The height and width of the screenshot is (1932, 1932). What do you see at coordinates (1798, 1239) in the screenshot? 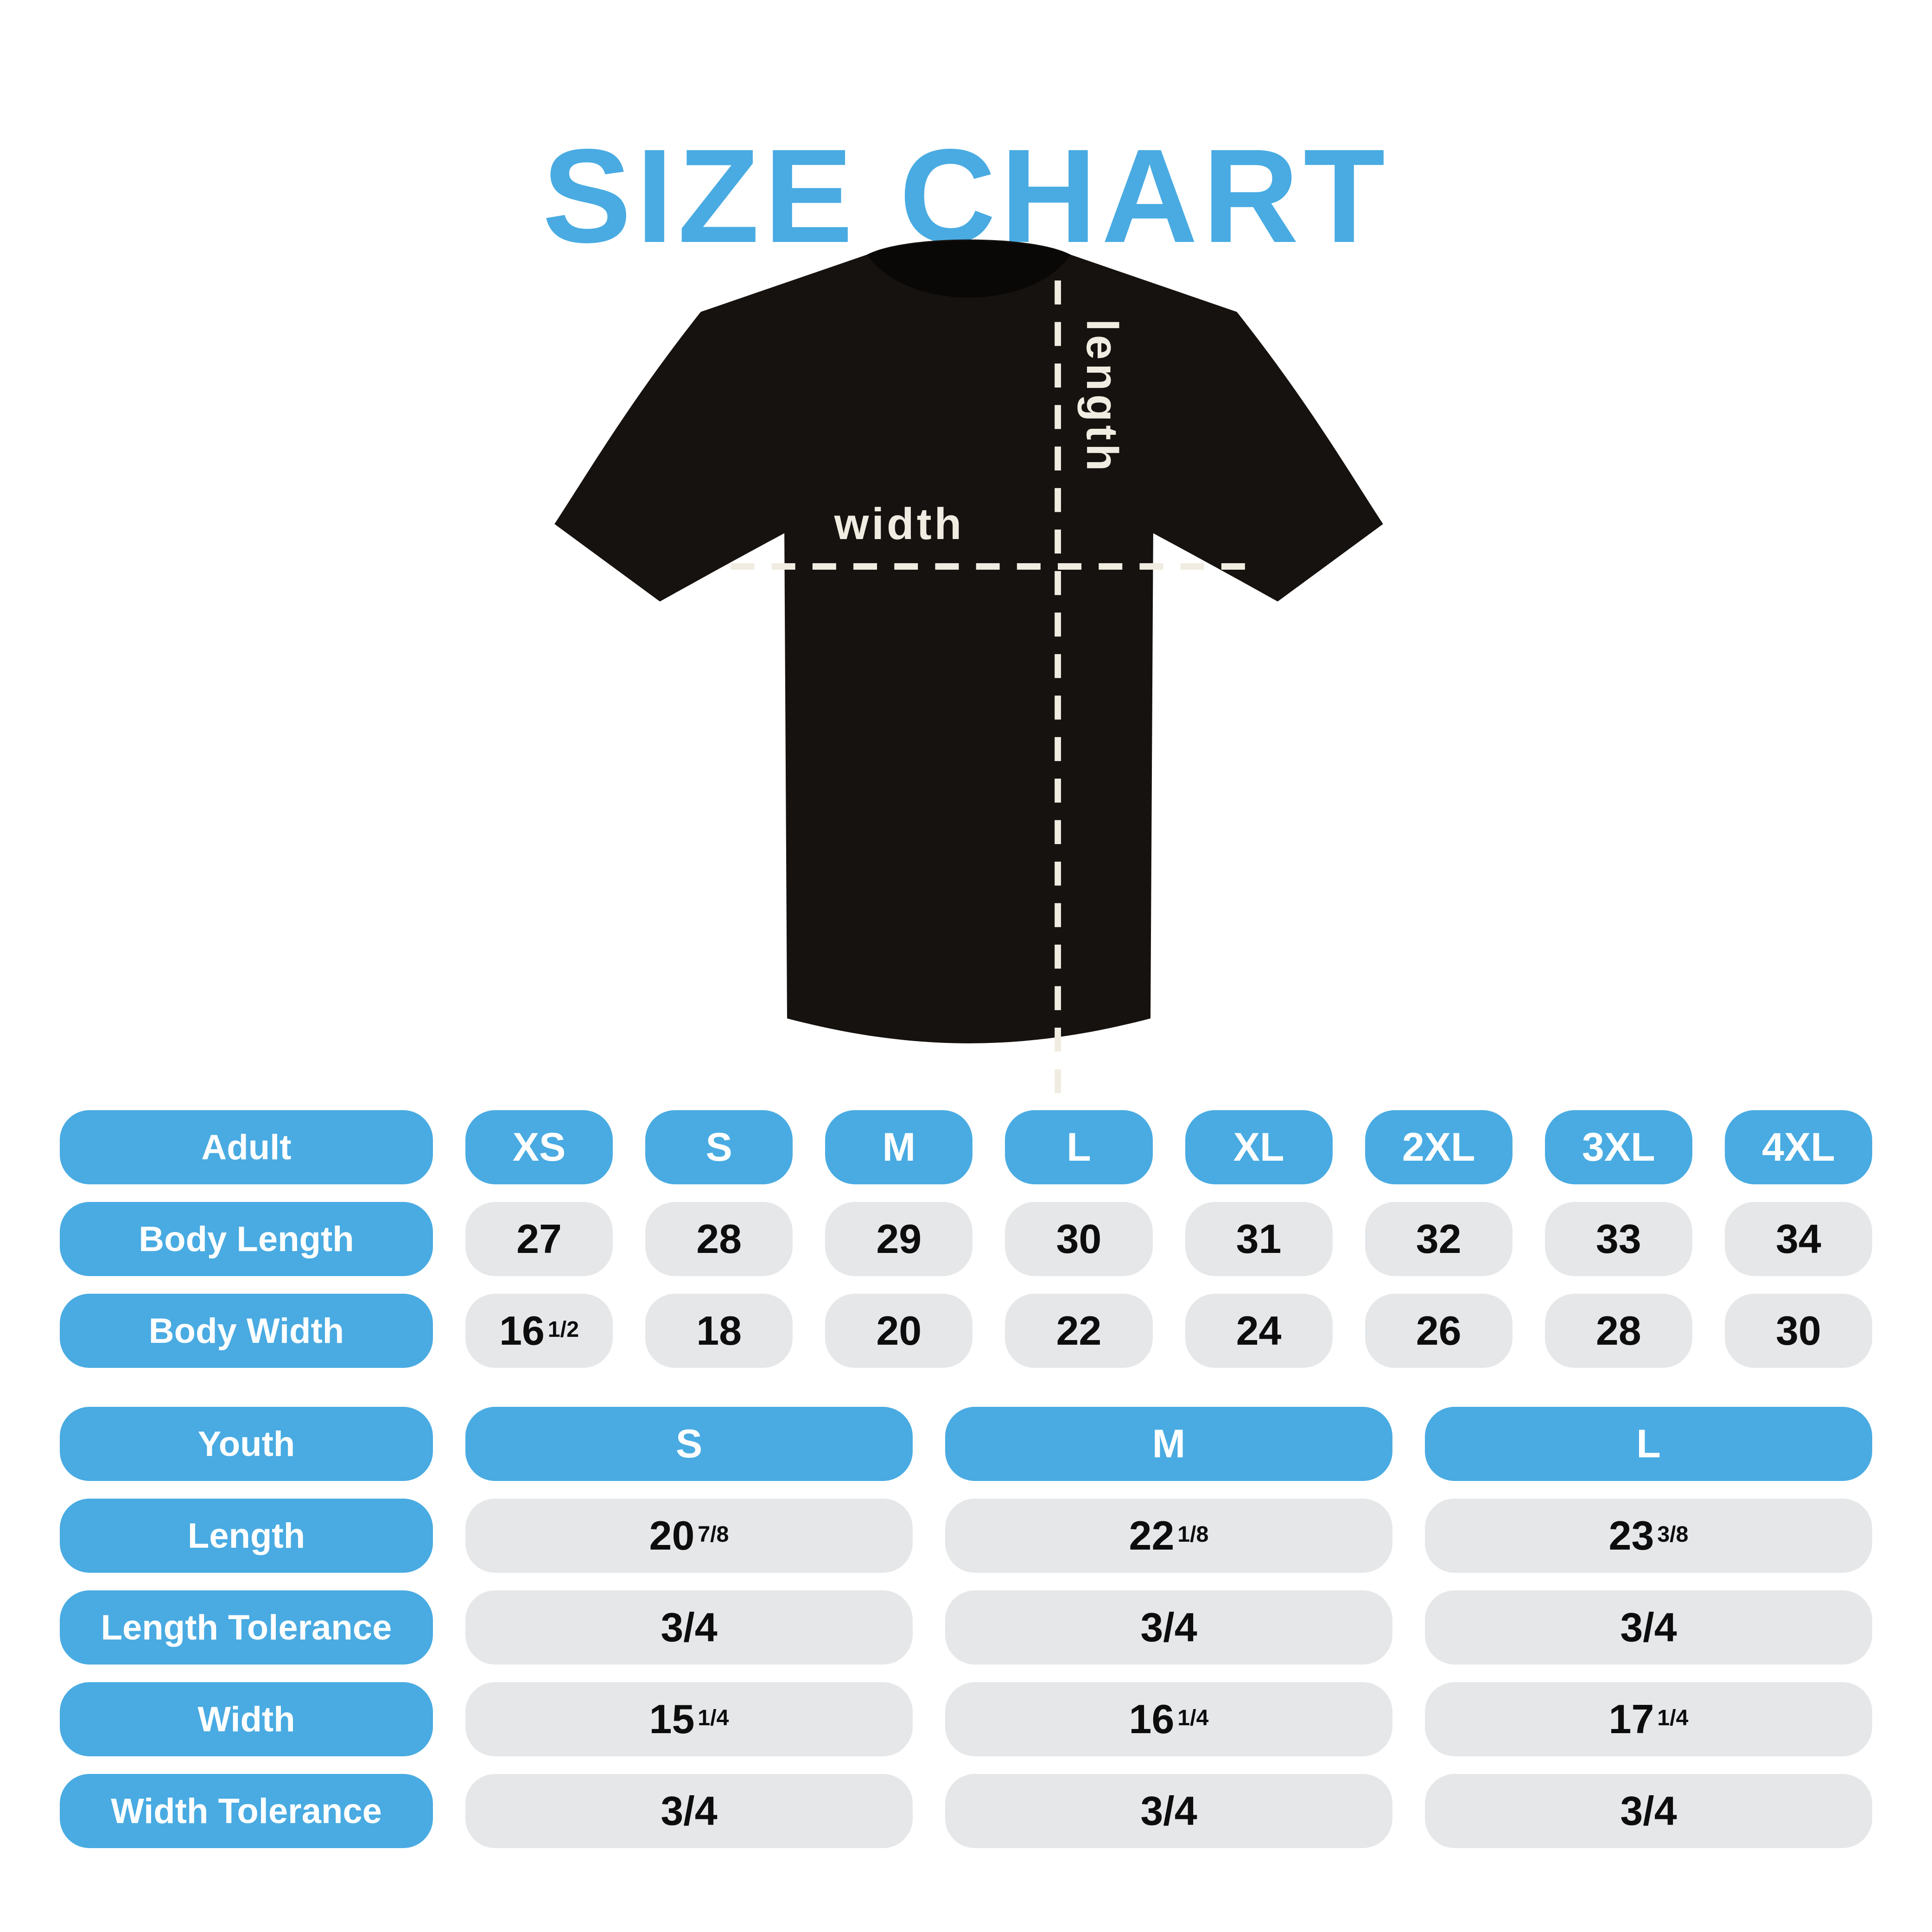
I see `body-length-cell: 34` at bounding box center [1798, 1239].